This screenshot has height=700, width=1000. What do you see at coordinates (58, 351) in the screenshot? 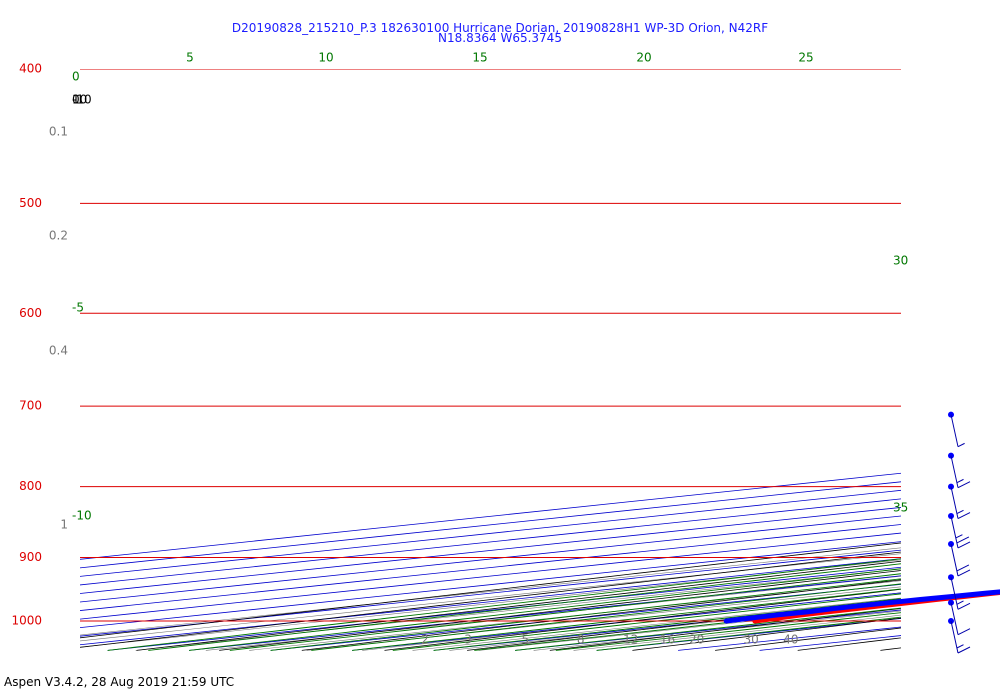
I see `mixing-ratio-label: 0.4` at bounding box center [58, 351].